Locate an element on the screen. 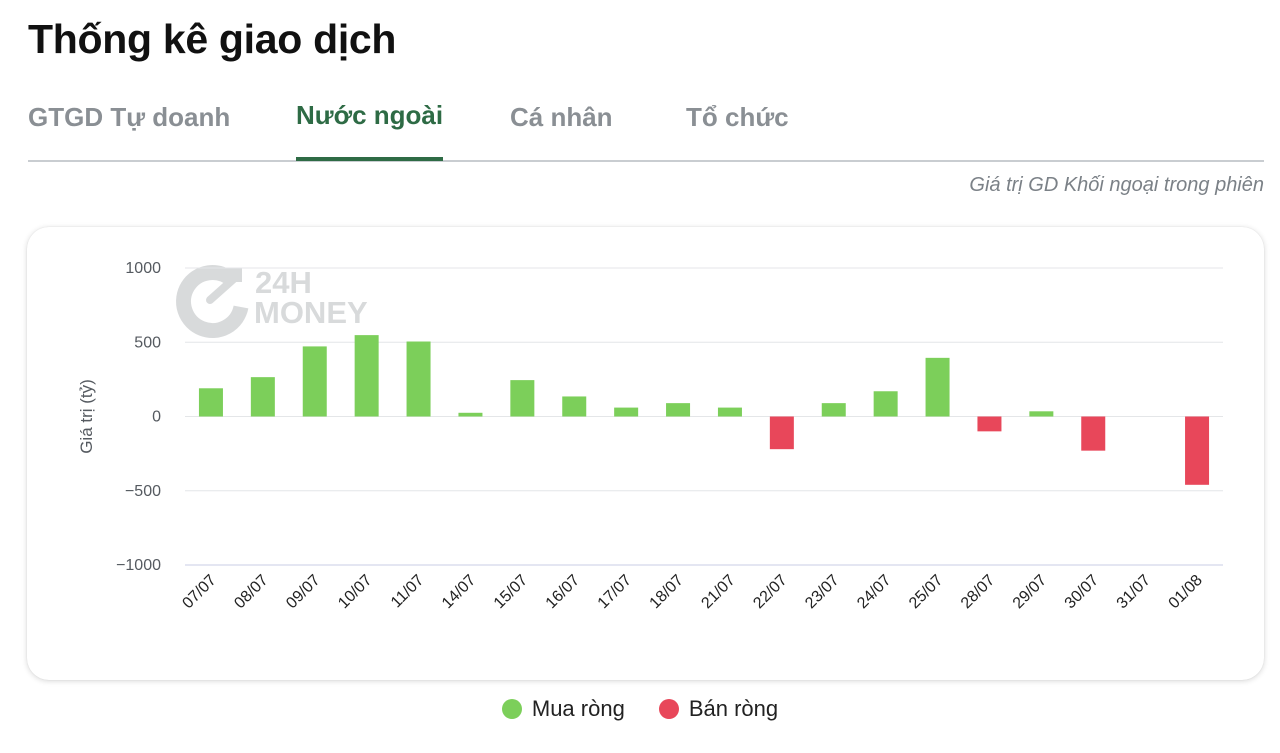  x-tick-label: 23/07 is located at coordinates (822, 592).